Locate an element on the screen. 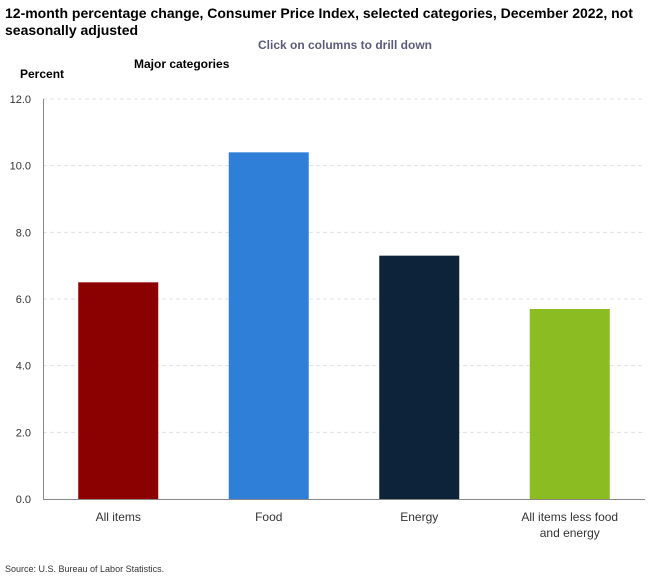 This screenshot has height=580, width=650. bar-energy is located at coordinates (419, 377).